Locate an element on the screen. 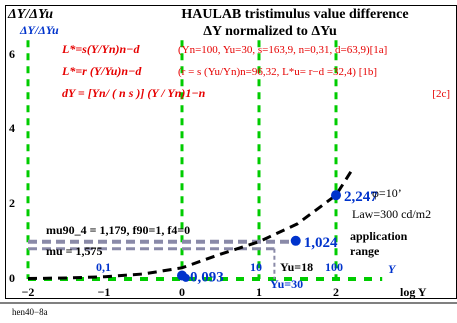  equation-1a-left: L*=s(Y/Yn)n−d is located at coordinates (100, 49).